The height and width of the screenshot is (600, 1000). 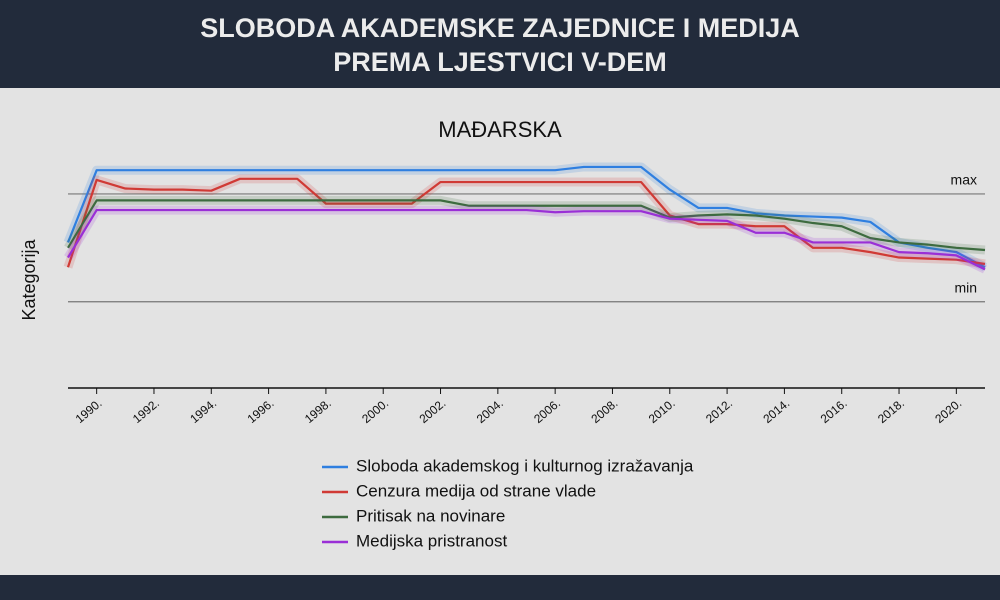 What do you see at coordinates (500, 587) in the screenshot?
I see `footer-bar` at bounding box center [500, 587].